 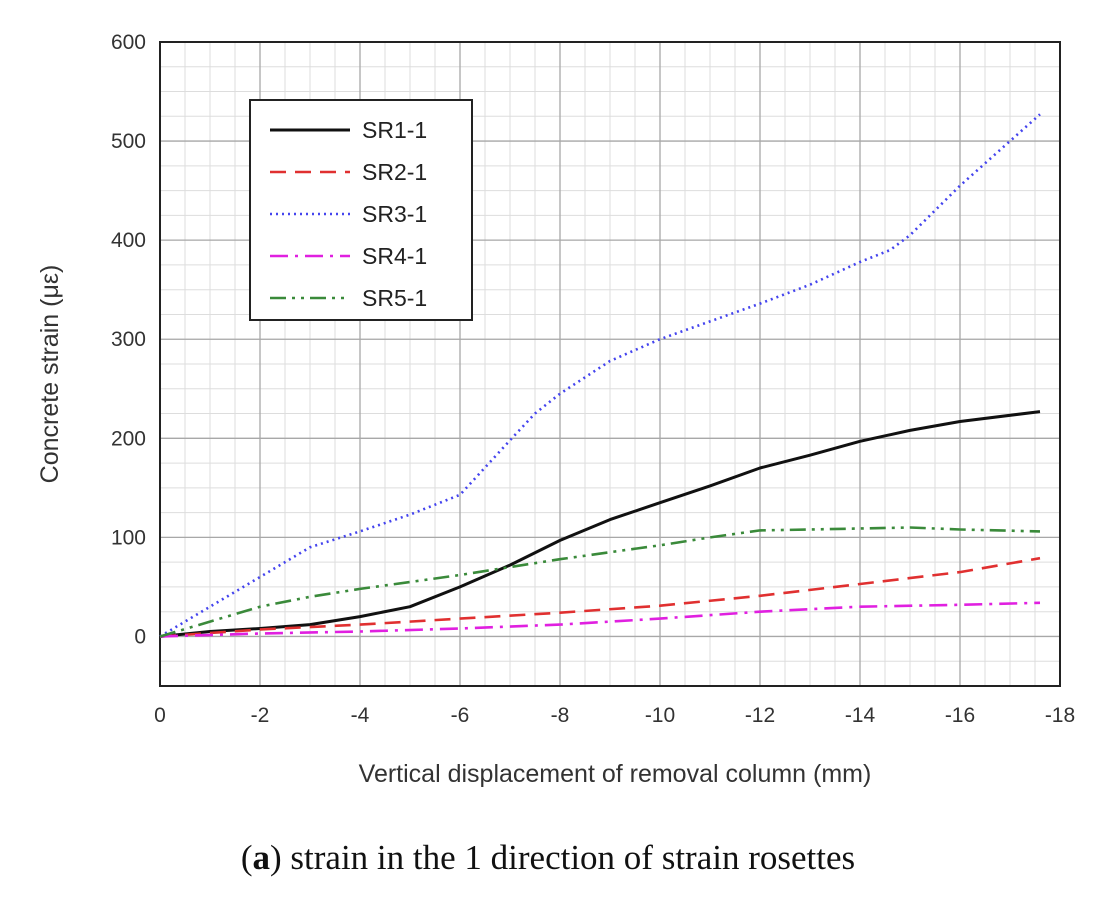 What do you see at coordinates (960, 715) in the screenshot?
I see `x-tick-label: -16` at bounding box center [960, 715].